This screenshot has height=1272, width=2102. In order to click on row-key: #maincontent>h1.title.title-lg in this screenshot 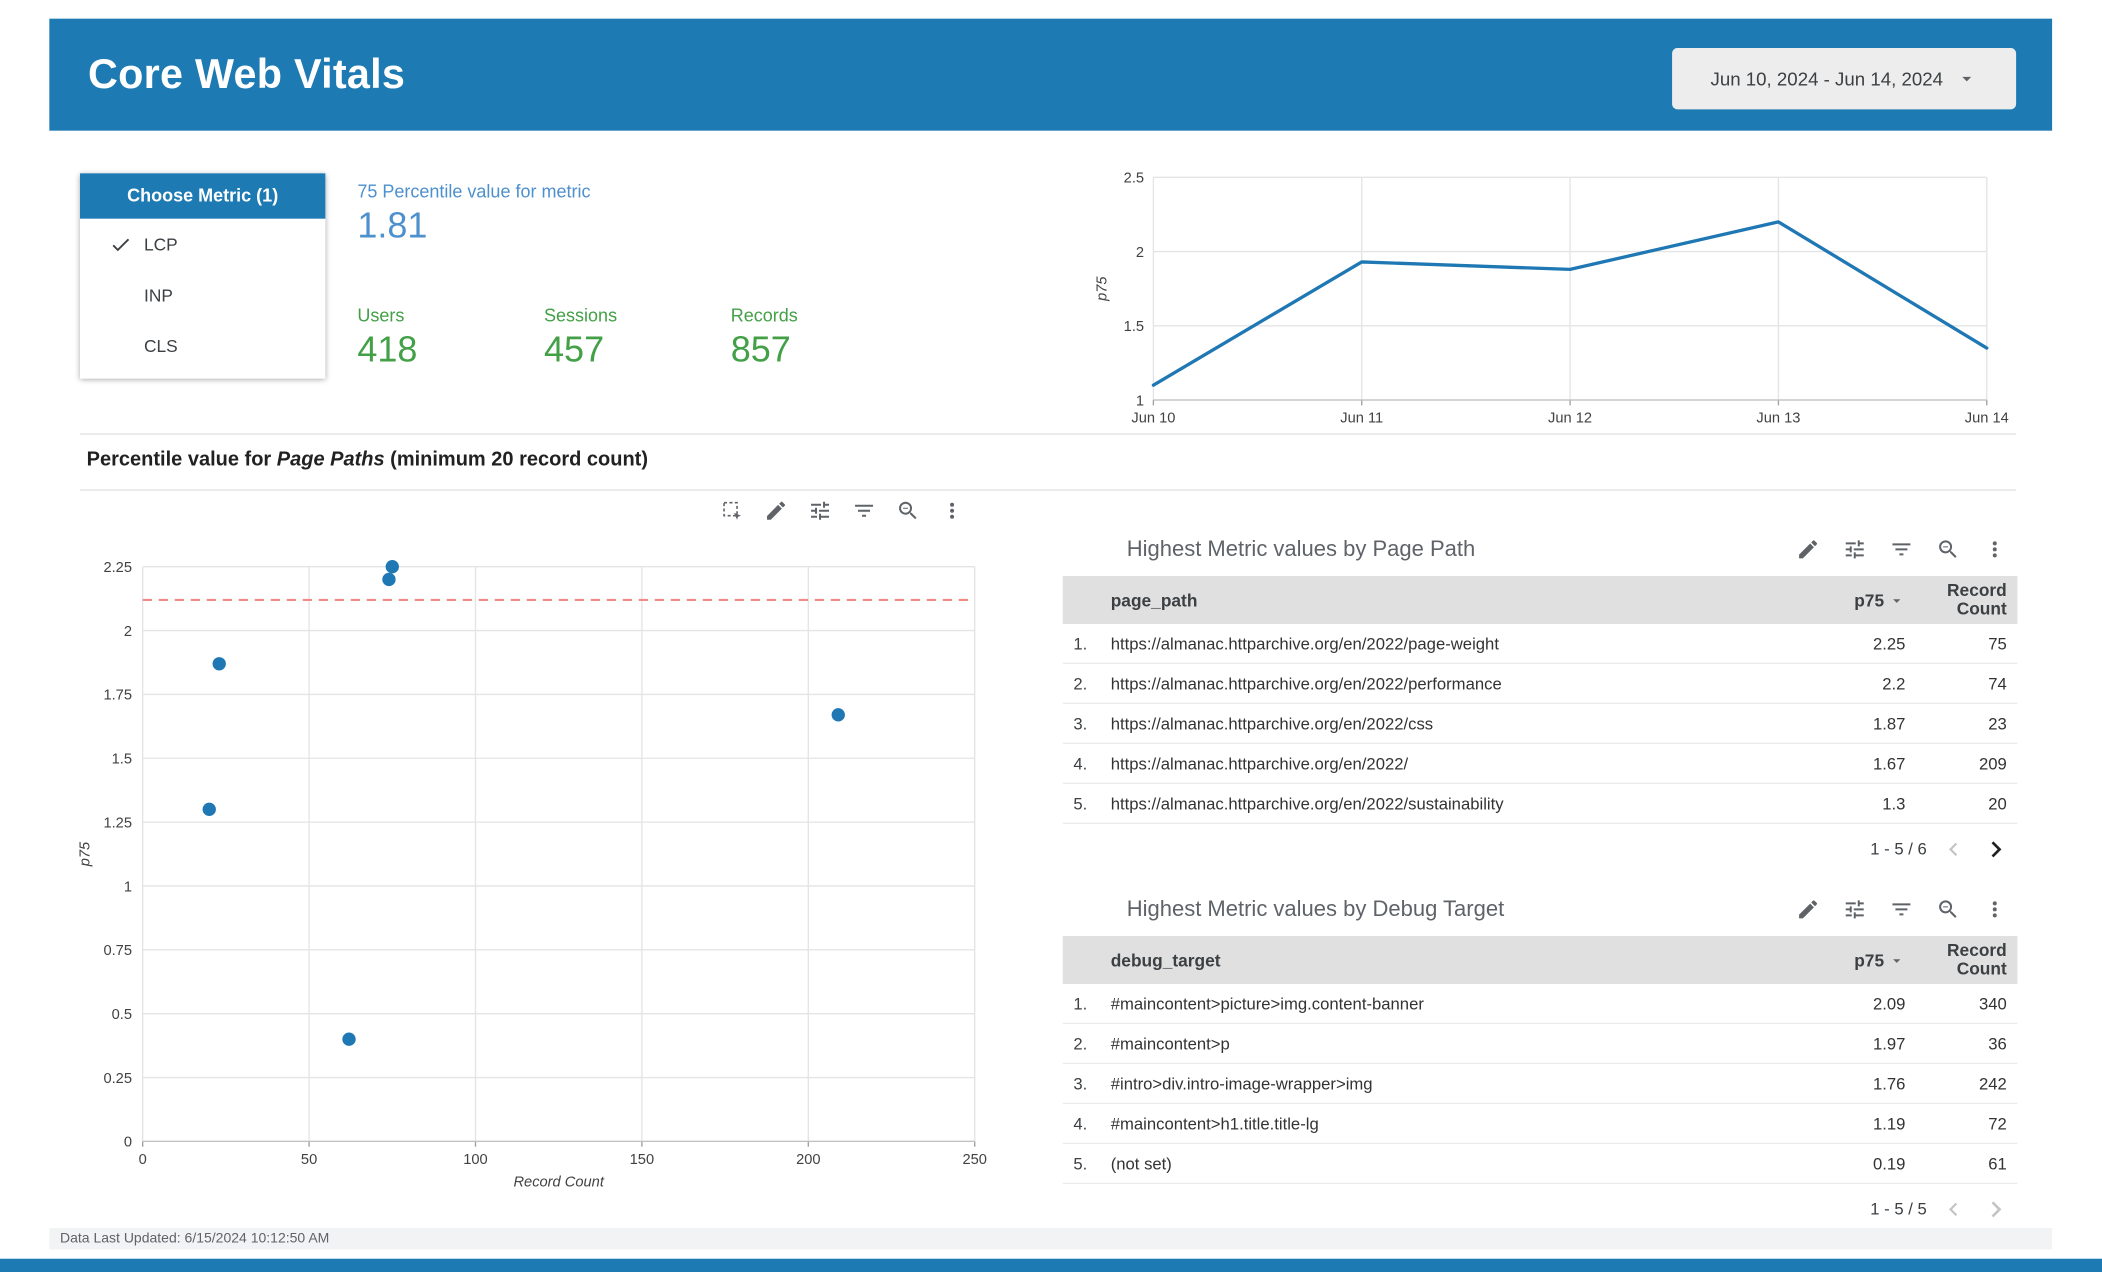, I will do `click(1214, 1123)`.